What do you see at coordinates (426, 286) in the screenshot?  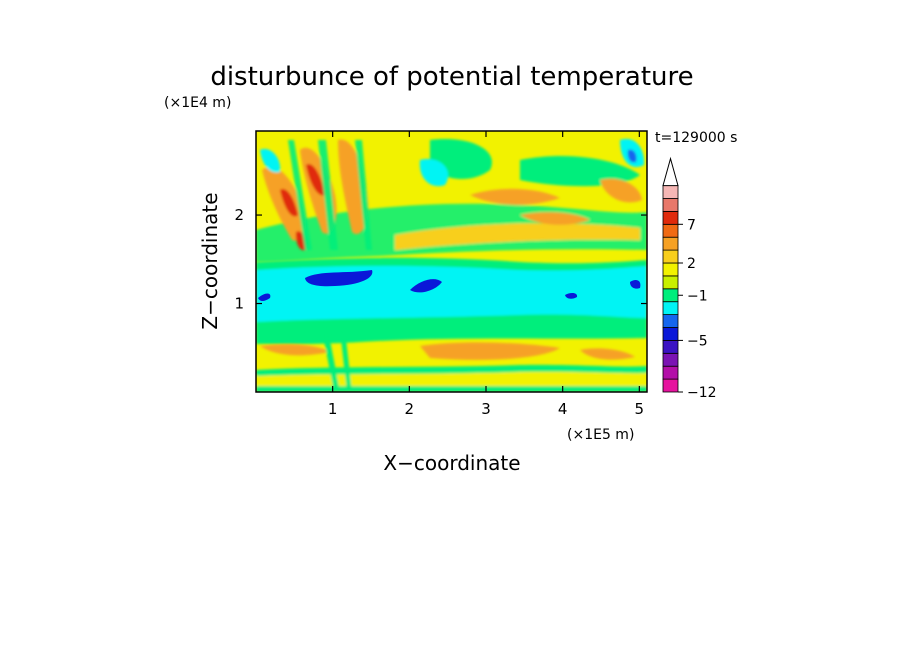 I see `cold-core-east` at bounding box center [426, 286].